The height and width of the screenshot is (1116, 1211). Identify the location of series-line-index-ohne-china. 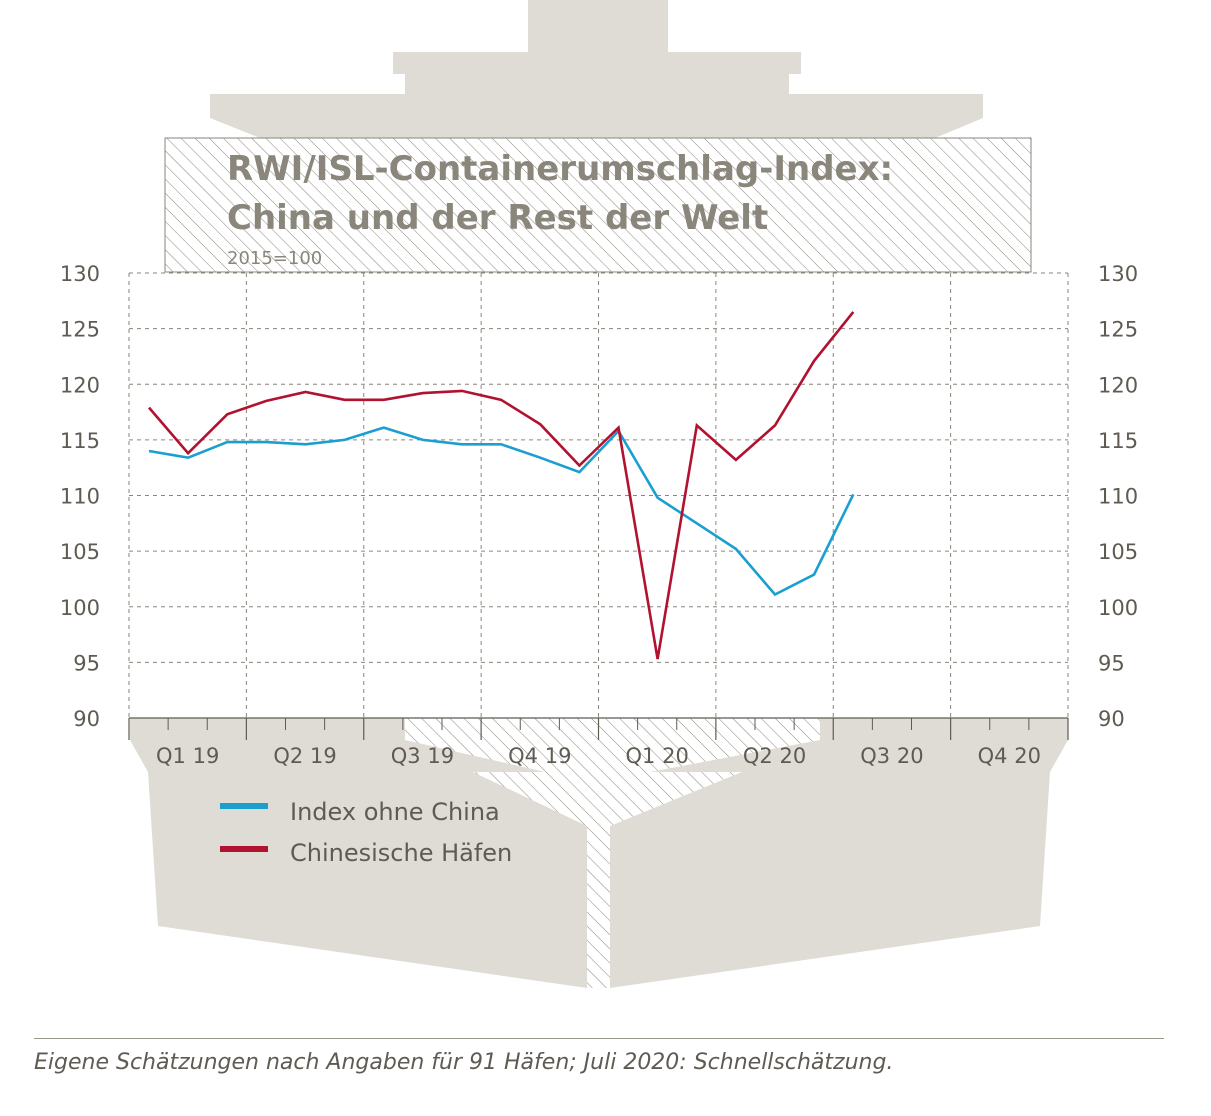
(501, 511).